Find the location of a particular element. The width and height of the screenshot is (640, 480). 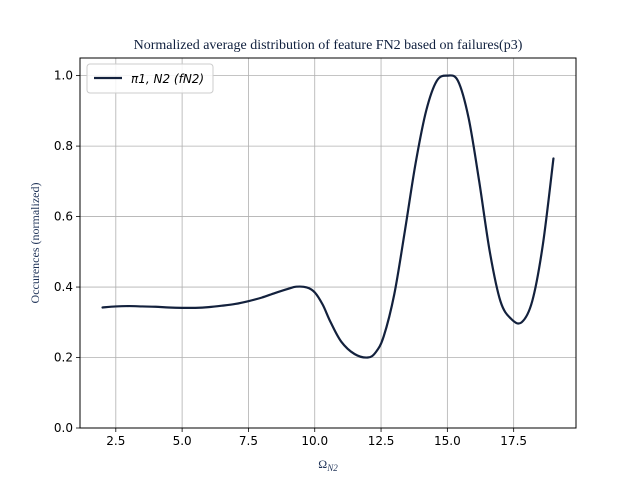

x-tick-label: 5.0 is located at coordinates (182, 441).